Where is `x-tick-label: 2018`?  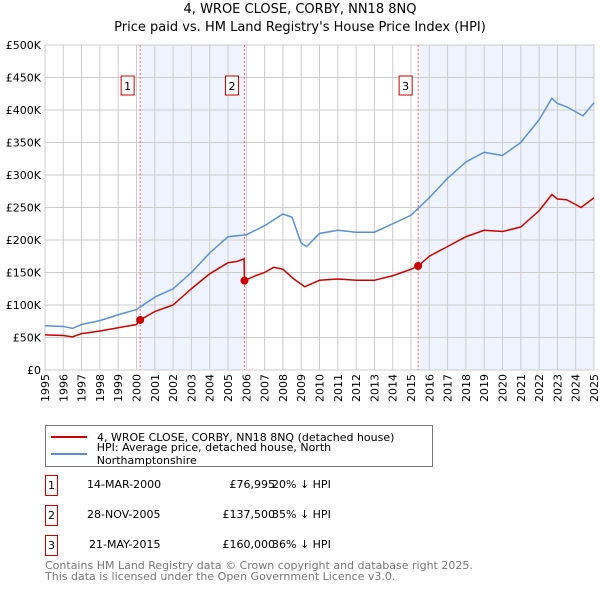
x-tick-label: 2018 is located at coordinates (466, 388).